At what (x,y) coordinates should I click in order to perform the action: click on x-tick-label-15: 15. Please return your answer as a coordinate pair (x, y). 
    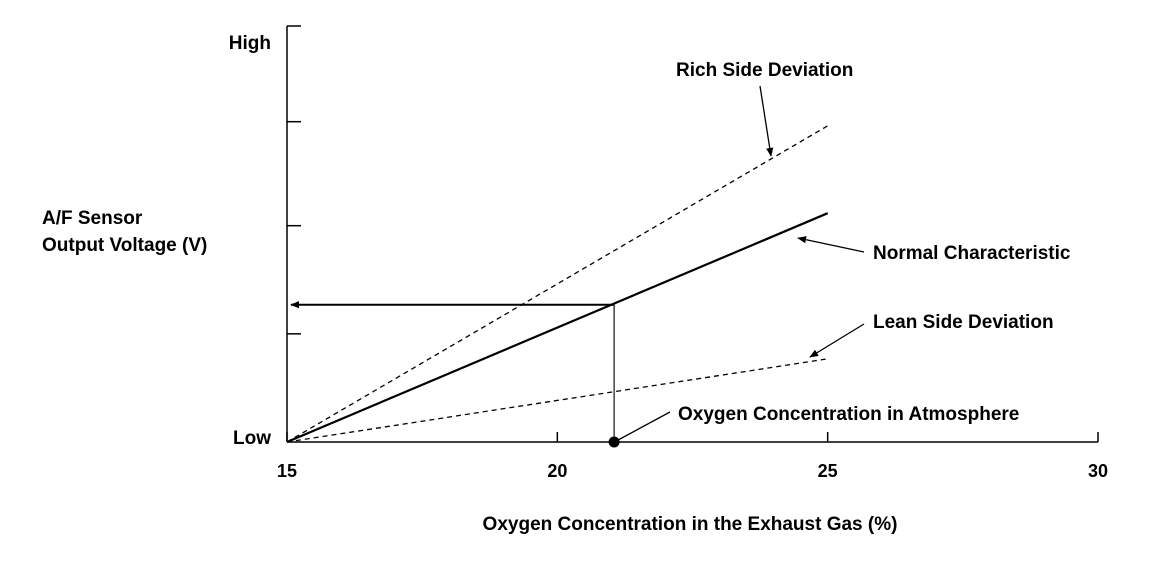
    Looking at the image, I should click on (287, 471).